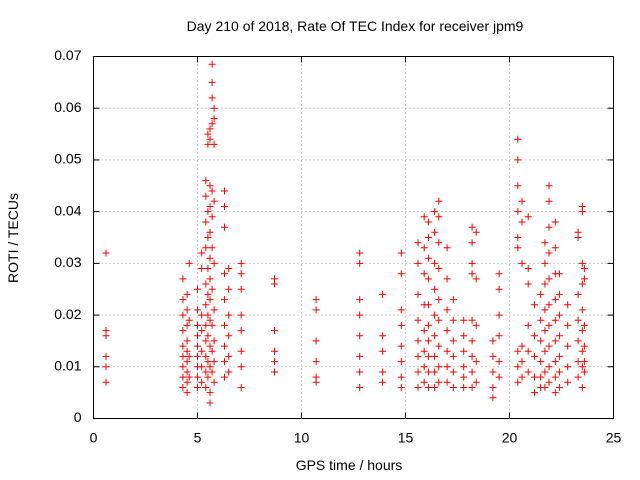 This screenshot has height=480, width=640. I want to click on y-tick-label: 0.04, so click(67, 210).